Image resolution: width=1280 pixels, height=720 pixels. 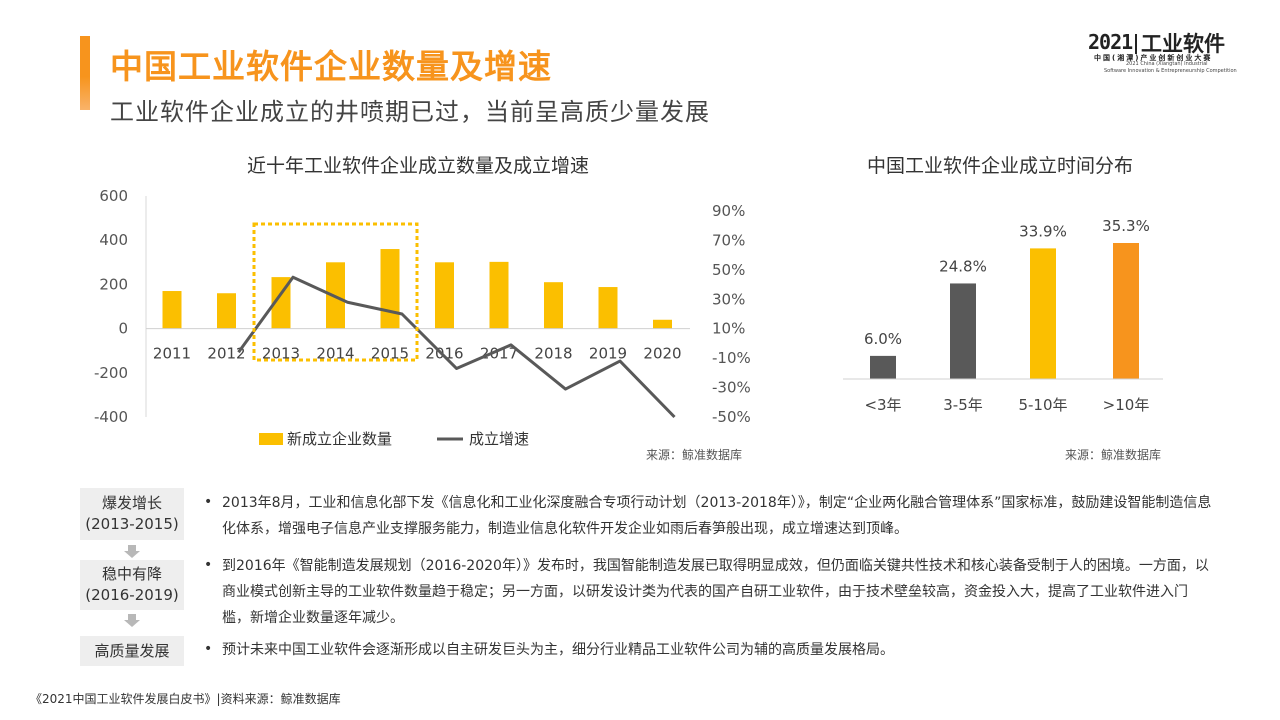 I want to click on left-y-tick-label: -400, so click(x=111, y=417).